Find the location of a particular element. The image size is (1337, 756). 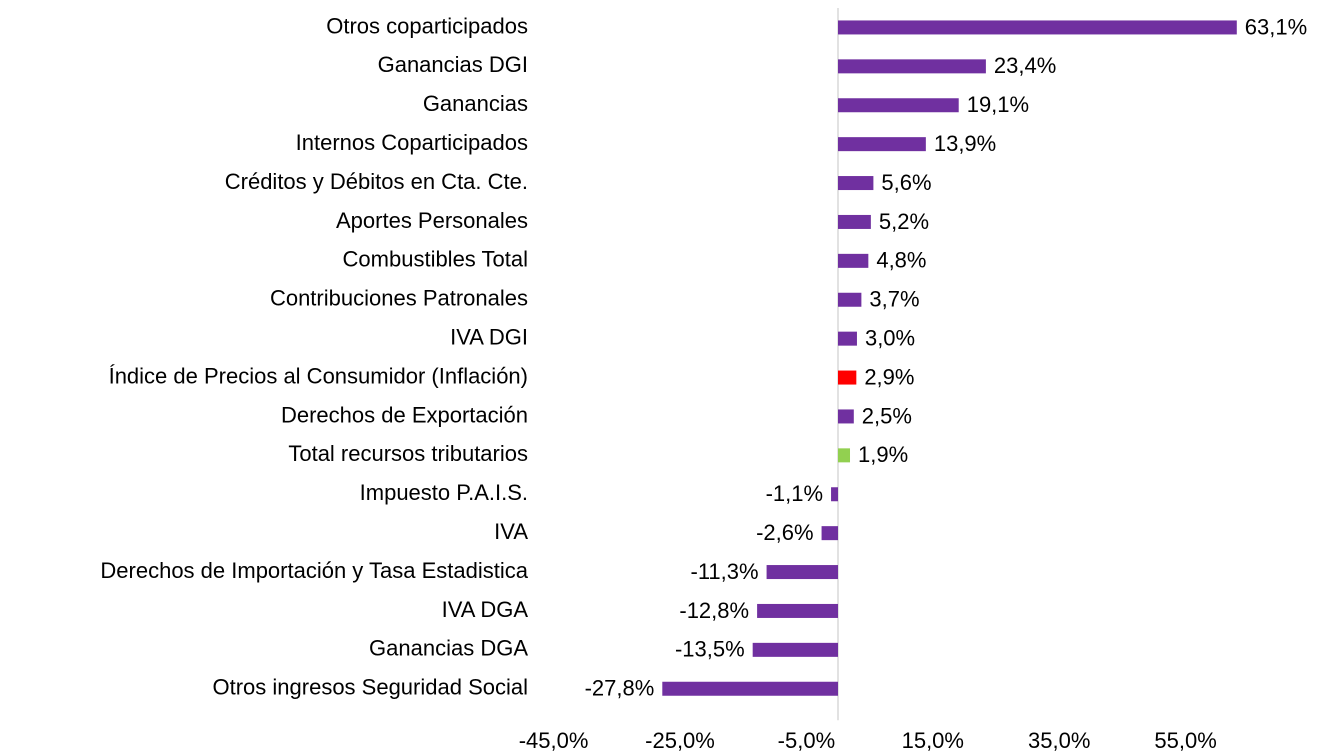

value-label: -13,5% is located at coordinates (710, 649).